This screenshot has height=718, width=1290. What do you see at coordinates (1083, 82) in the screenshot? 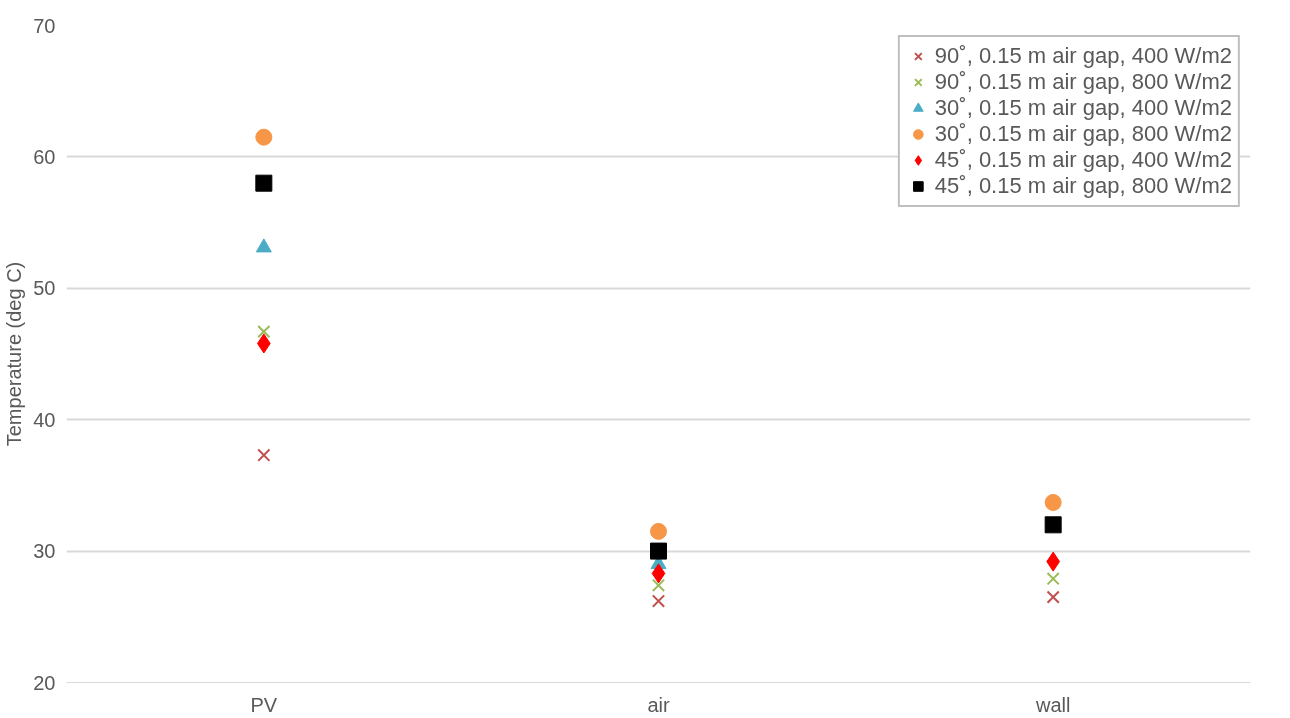
I see `legend-label: 90˚, 0.15 m air gap, 800 W/m2` at bounding box center [1083, 82].